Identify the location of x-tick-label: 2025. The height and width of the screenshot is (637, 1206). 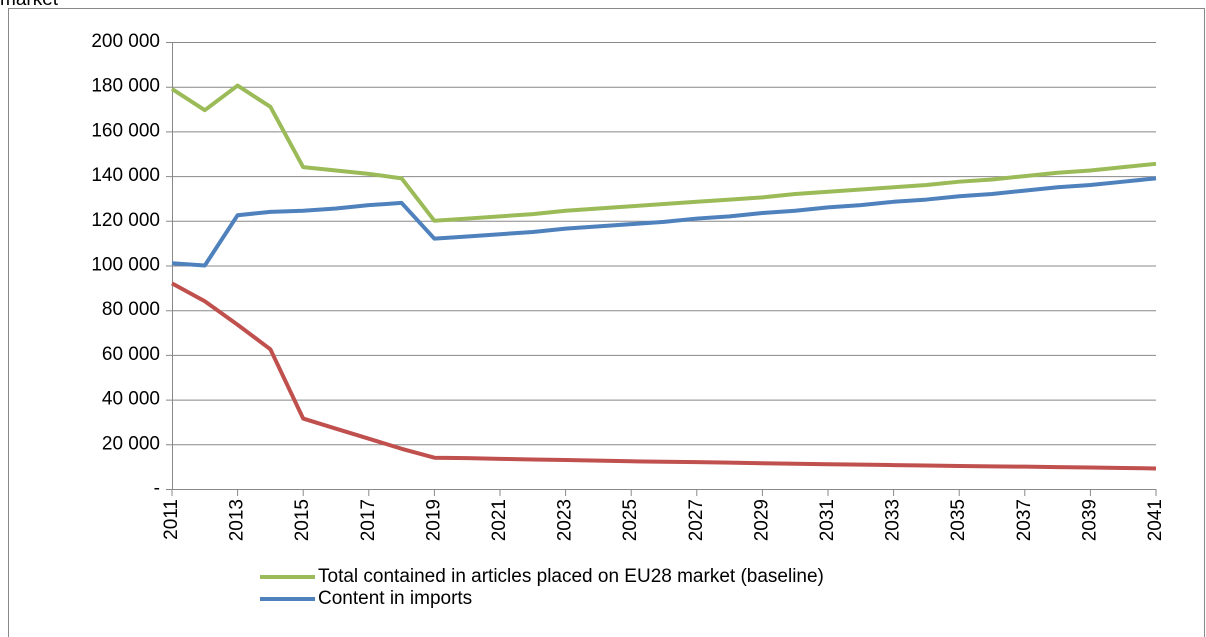
(630, 520).